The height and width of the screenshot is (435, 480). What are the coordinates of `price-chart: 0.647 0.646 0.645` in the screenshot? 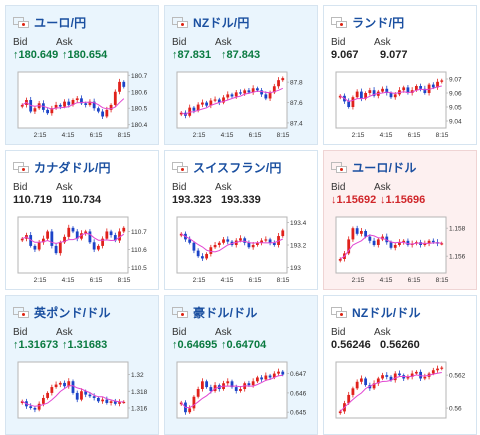 It's located at (242, 395).